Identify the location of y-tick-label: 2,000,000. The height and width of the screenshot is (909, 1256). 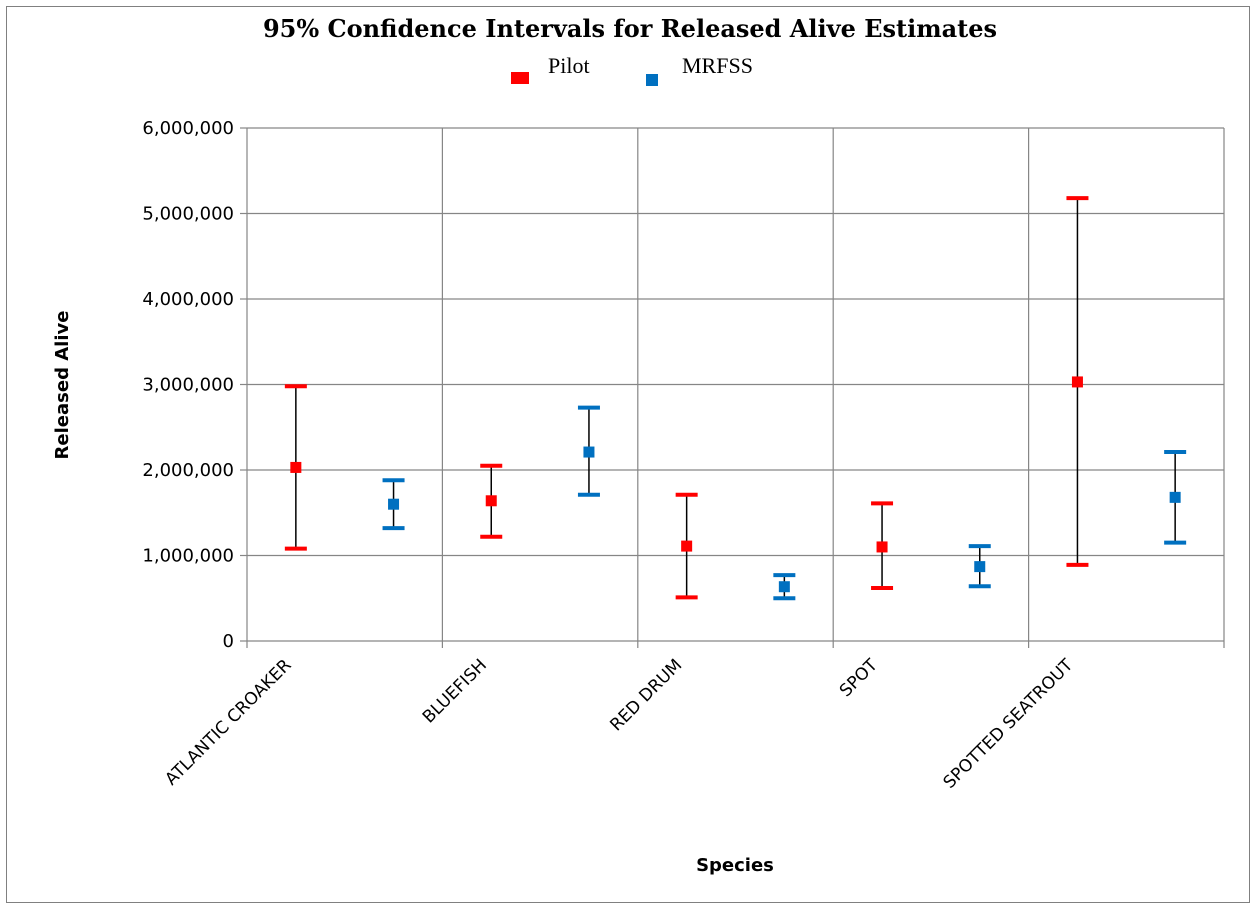
(188, 470).